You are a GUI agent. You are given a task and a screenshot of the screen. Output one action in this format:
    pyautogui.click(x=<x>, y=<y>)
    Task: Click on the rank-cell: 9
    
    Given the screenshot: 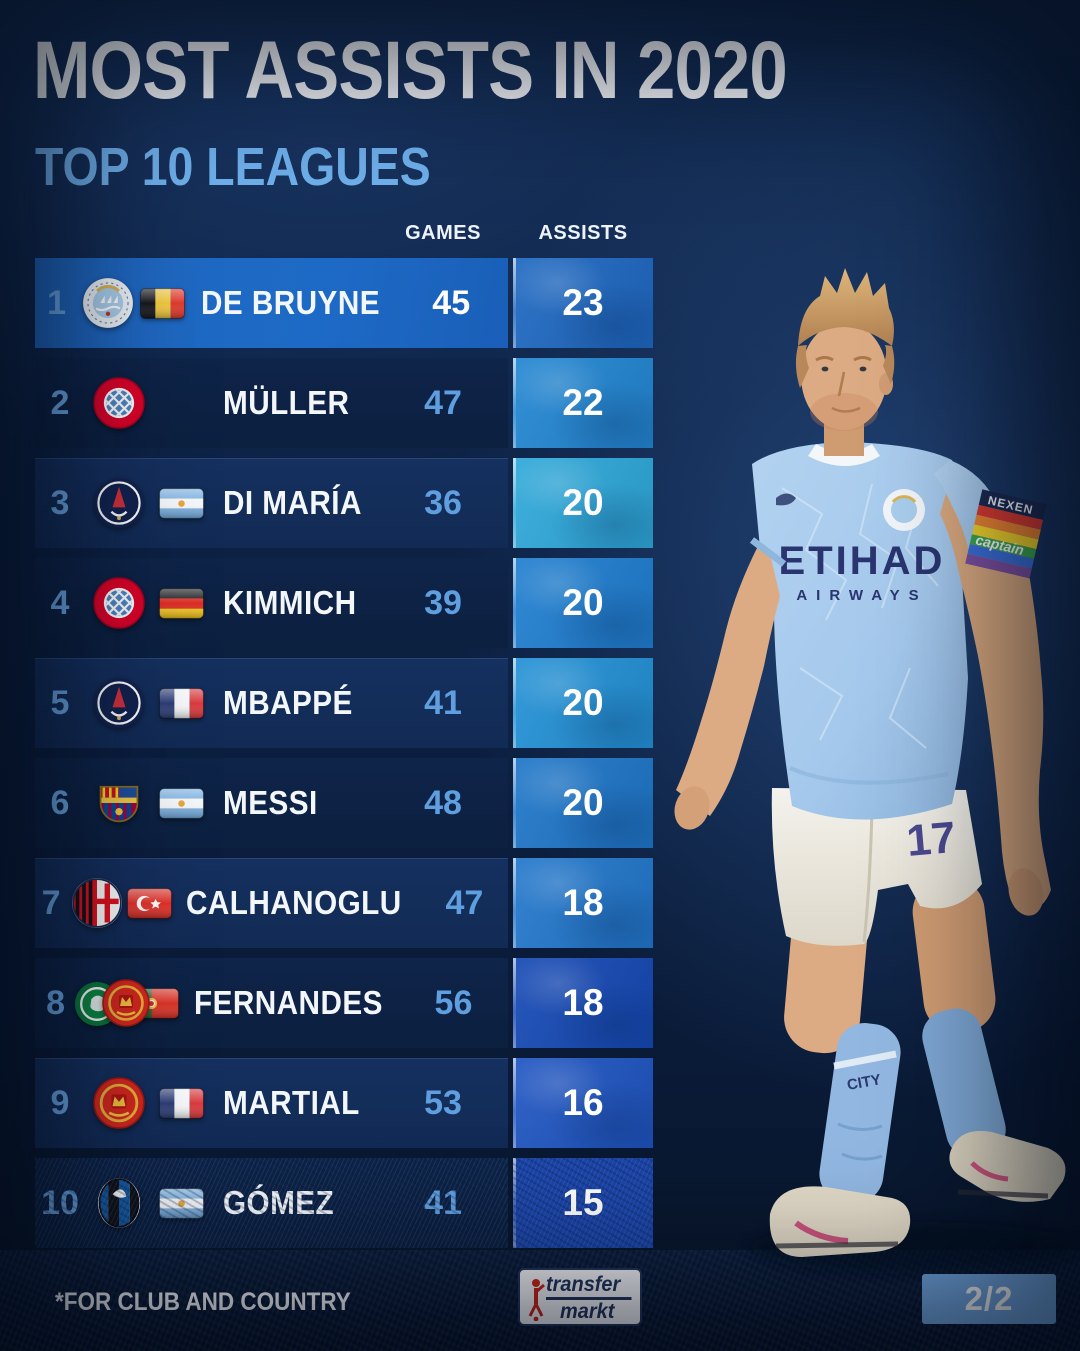 What is the action you would take?
    pyautogui.click(x=60, y=1102)
    